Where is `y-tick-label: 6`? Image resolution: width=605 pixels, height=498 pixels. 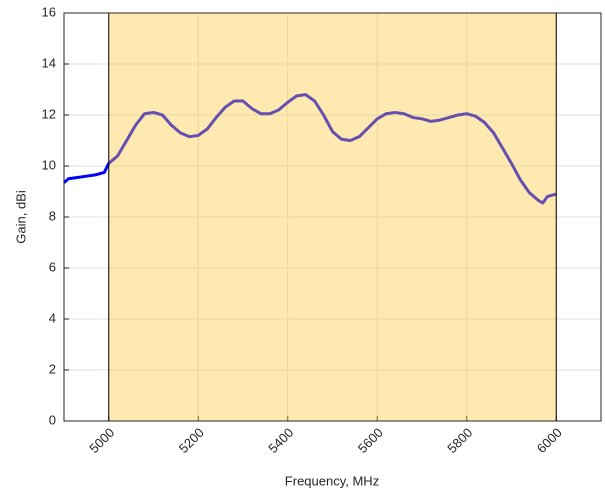 y-tick-label: 6 is located at coordinates (52, 266).